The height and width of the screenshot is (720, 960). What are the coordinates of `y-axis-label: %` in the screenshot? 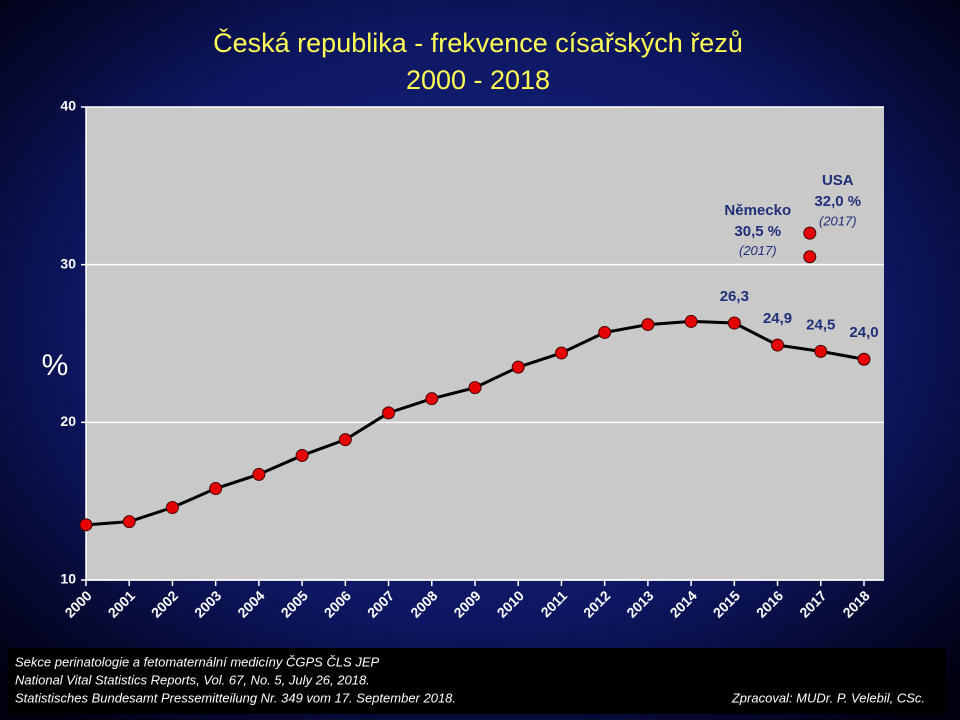 It's located at (55, 365).